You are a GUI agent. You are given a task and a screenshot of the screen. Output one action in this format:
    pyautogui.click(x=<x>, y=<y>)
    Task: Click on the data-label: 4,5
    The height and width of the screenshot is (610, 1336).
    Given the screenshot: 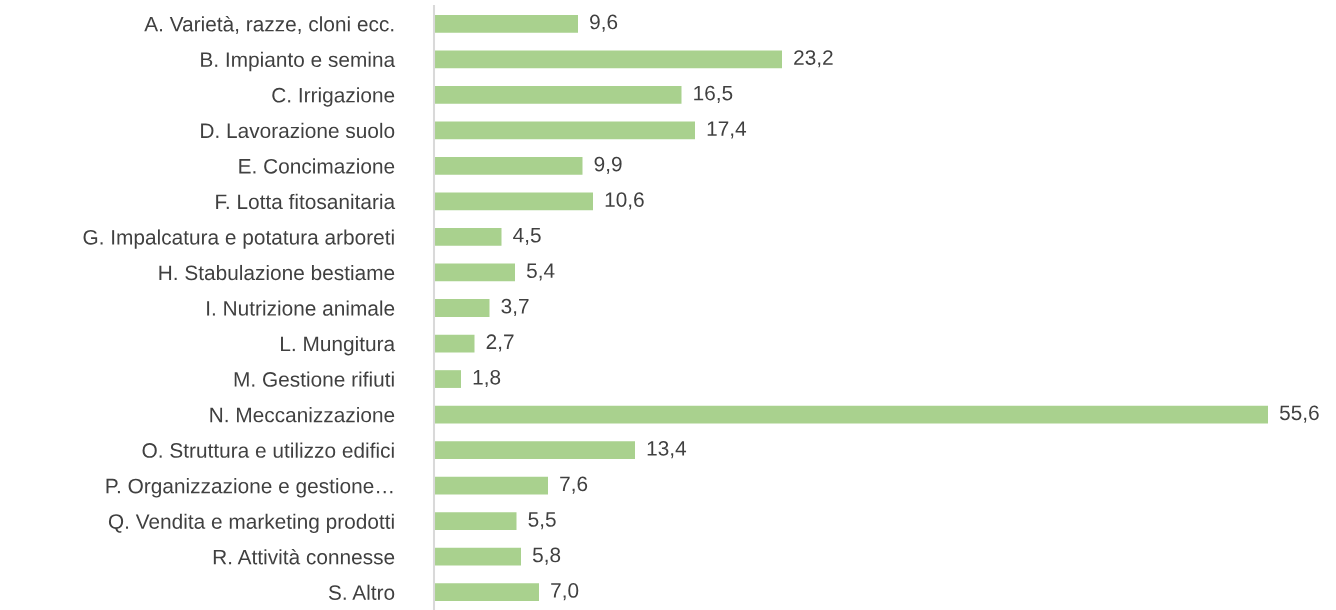 What is the action you would take?
    pyautogui.click(x=527, y=236)
    